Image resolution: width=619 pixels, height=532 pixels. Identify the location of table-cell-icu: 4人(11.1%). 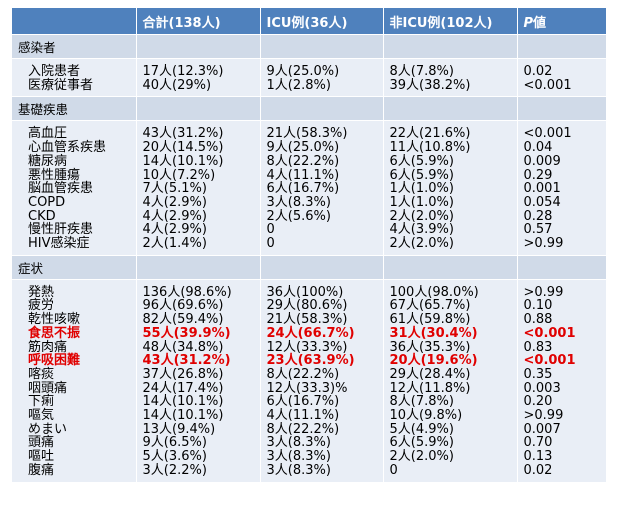
(303, 175).